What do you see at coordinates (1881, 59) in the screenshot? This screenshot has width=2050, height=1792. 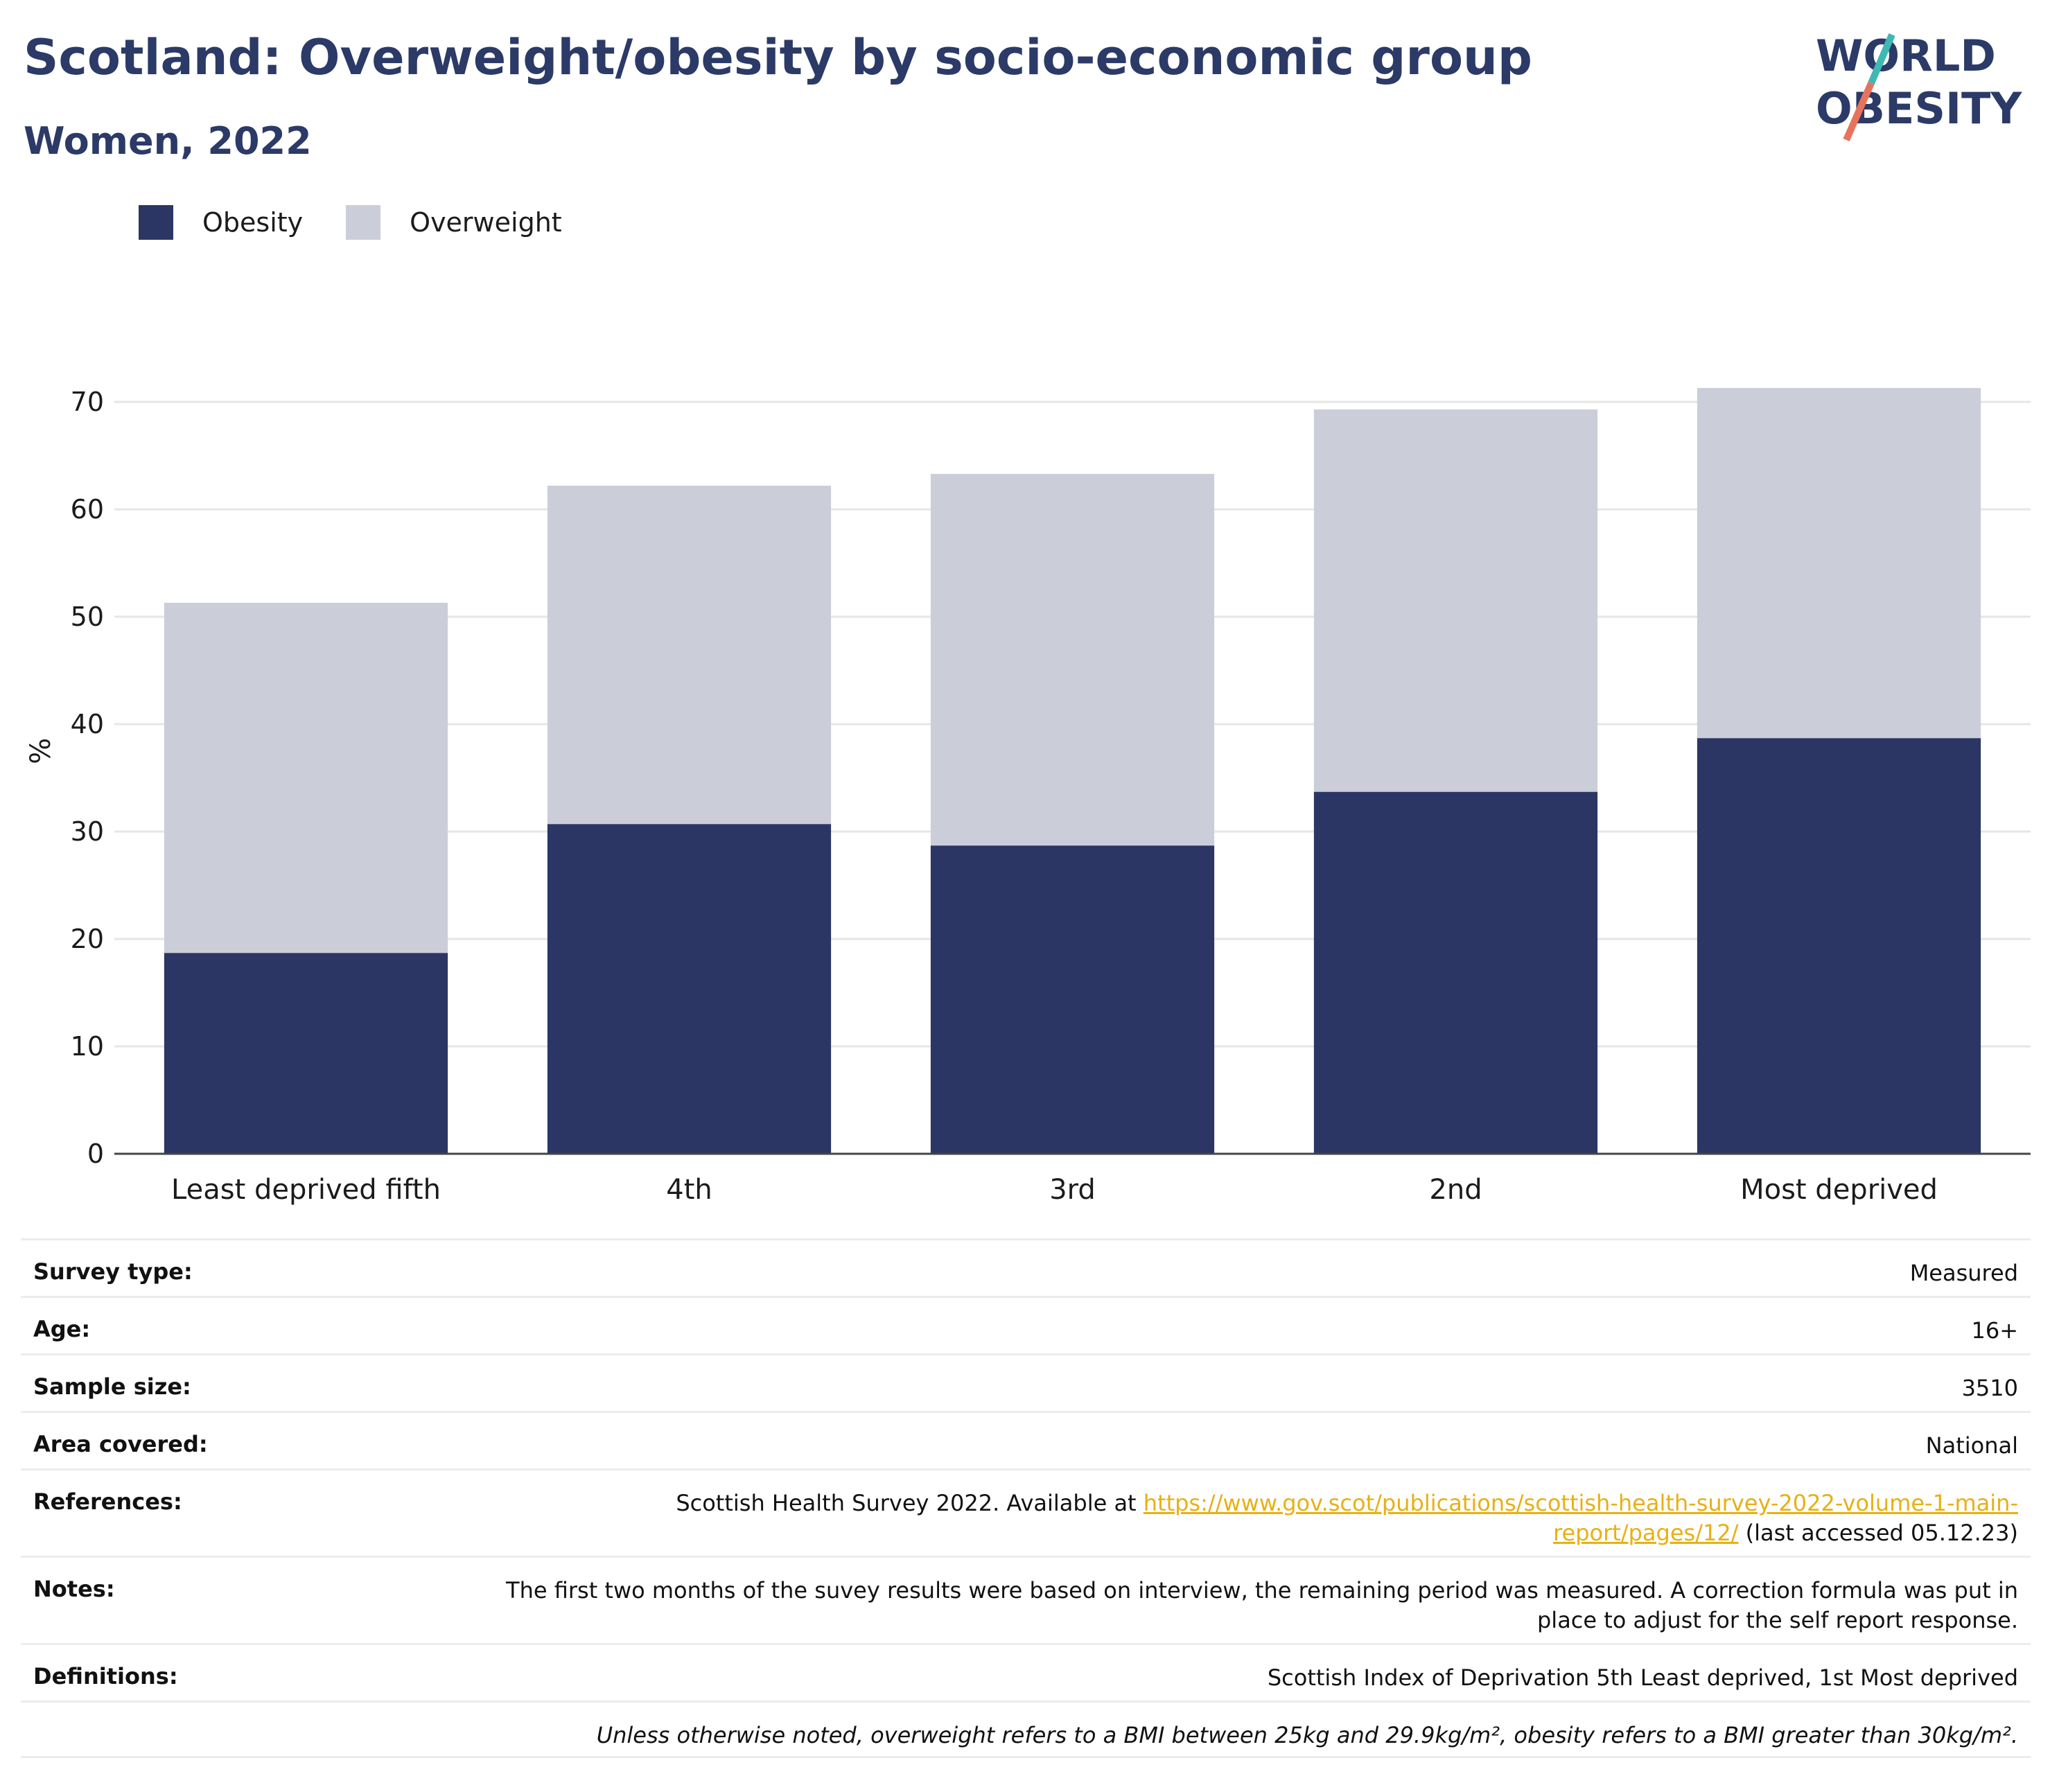 I see `logo-slash-teal` at bounding box center [1881, 59].